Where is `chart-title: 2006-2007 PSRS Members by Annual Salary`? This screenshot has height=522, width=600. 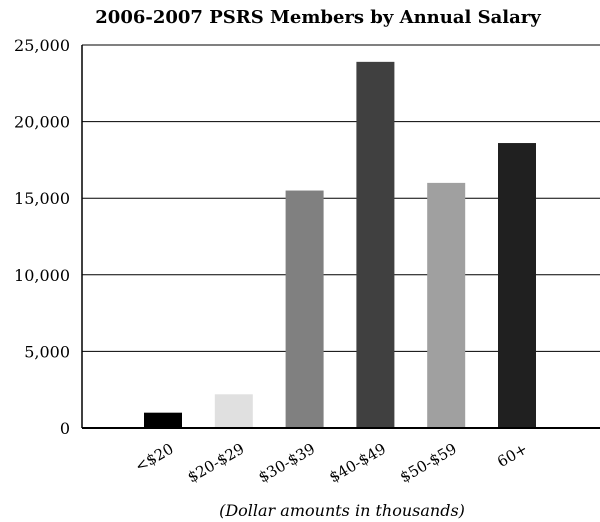
chart-title: 2006-2007 PSRS Members by Annual Salary is located at coordinates (318, 17).